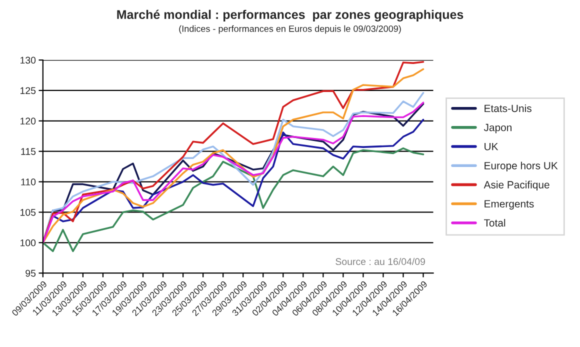 This screenshot has width=580, height=347. Describe the element at coordinates (509, 205) in the screenshot. I see `legend-label: Emergents` at that location.